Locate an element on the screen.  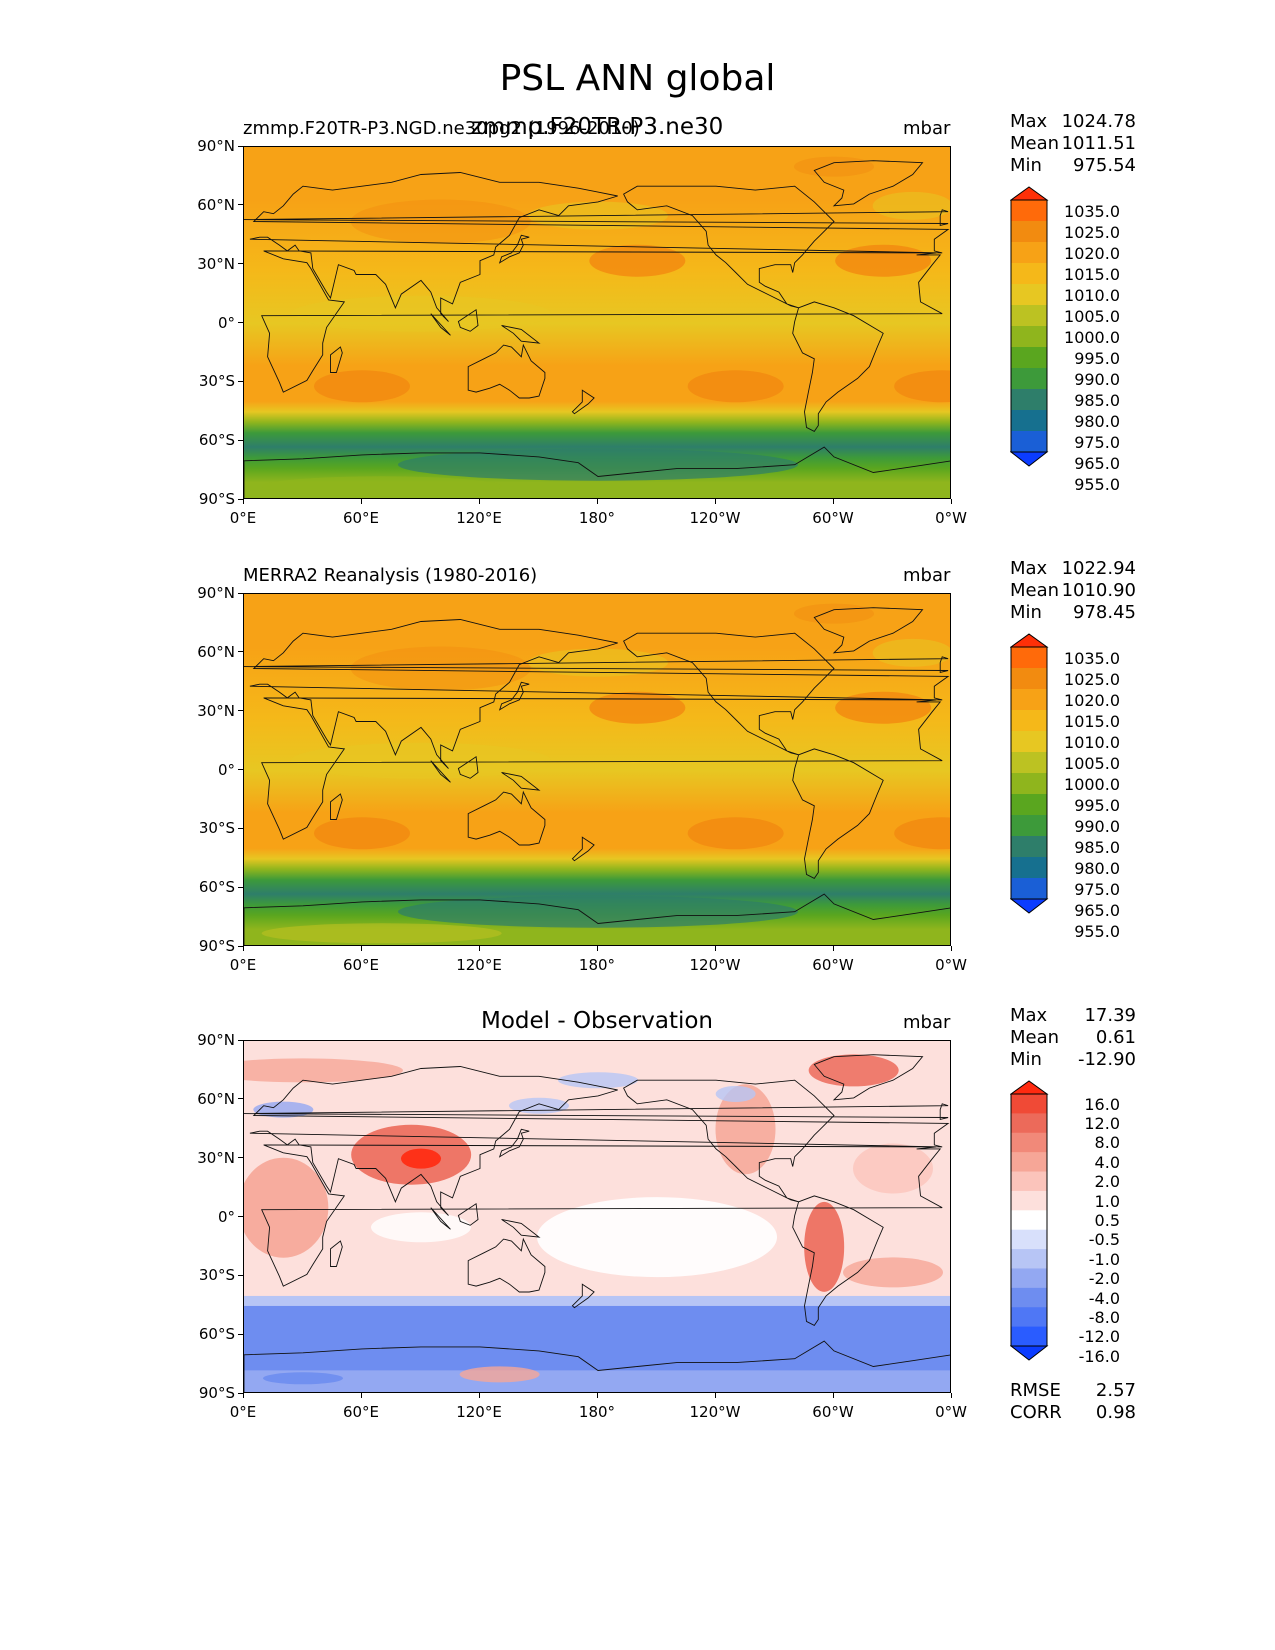
colorbar-label: -0.5 is located at coordinates (1104, 1240).